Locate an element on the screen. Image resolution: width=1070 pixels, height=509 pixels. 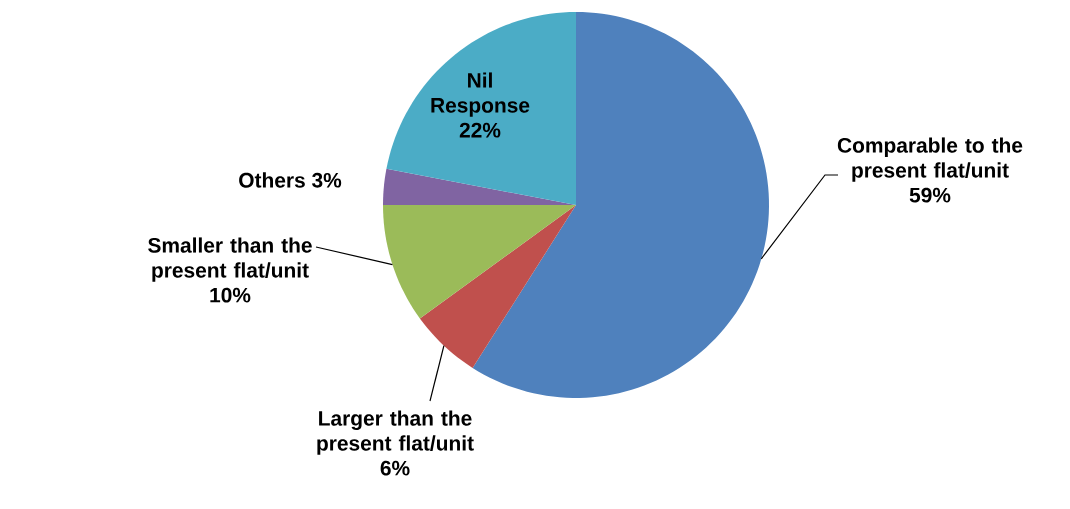
slice-label: Others is located at coordinates (272, 180).